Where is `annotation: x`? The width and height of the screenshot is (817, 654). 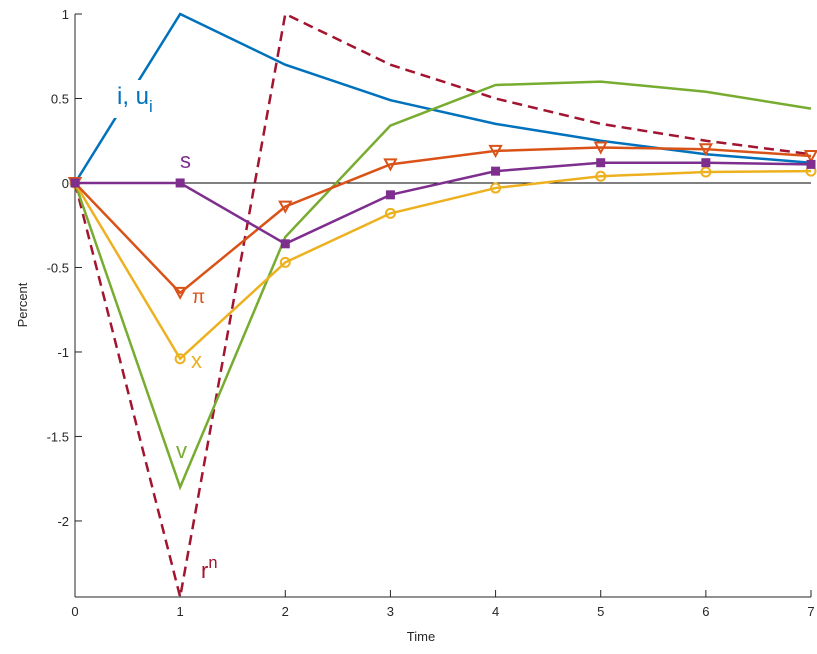
annotation: x is located at coordinates (196, 360).